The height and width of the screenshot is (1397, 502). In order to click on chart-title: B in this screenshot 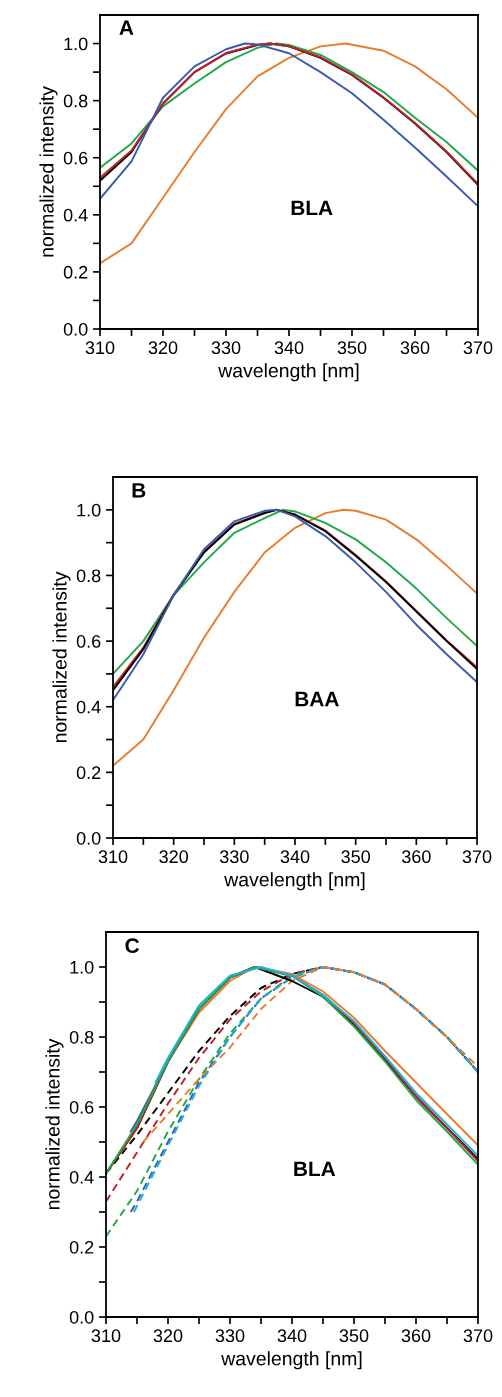, I will do `click(139, 490)`.